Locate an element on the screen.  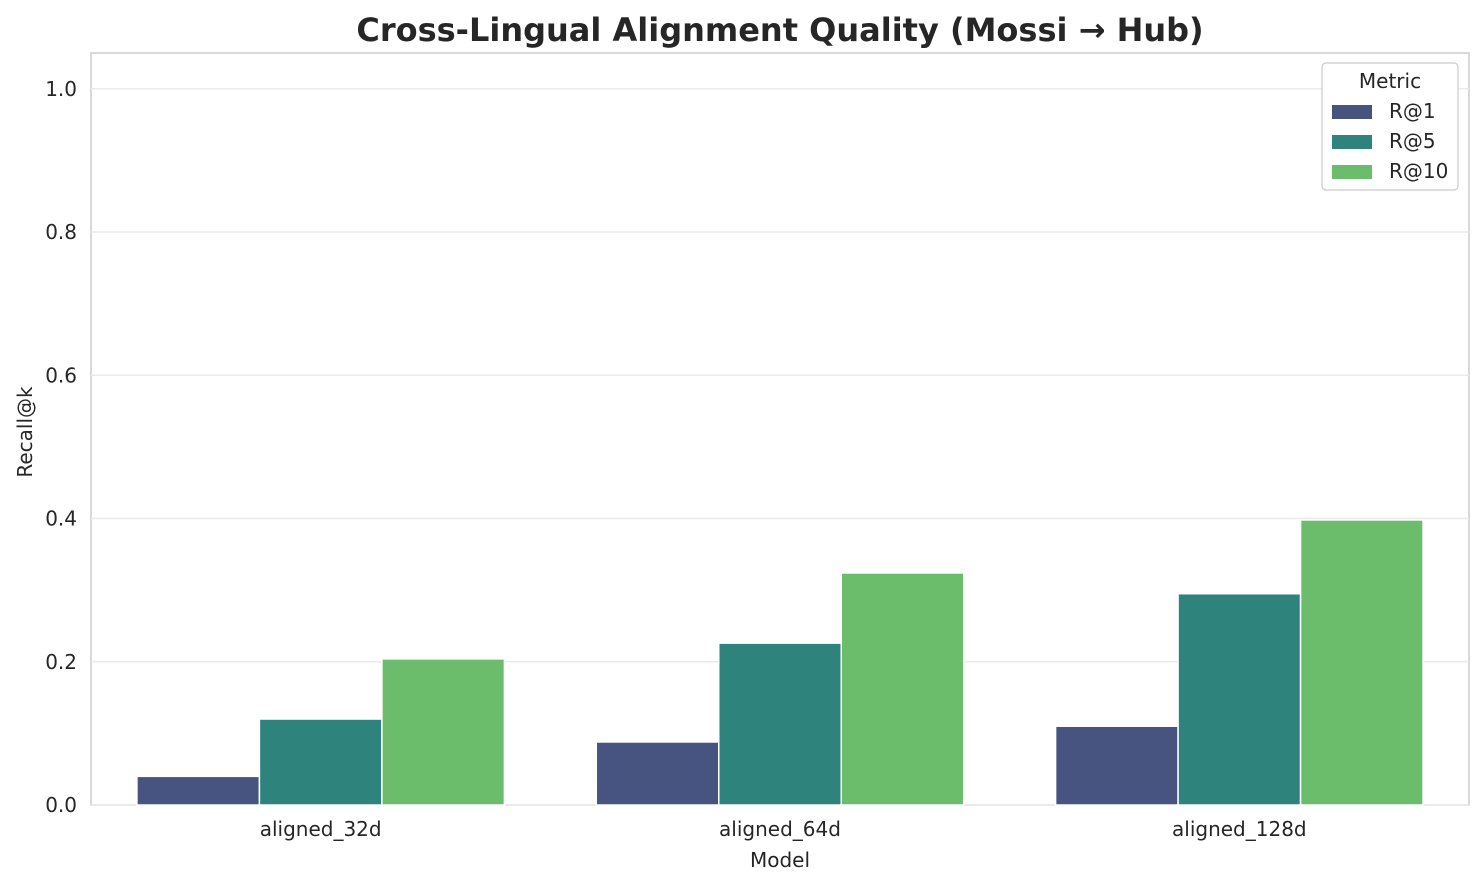
y-tick-label: 0.6 is located at coordinates (61, 375).